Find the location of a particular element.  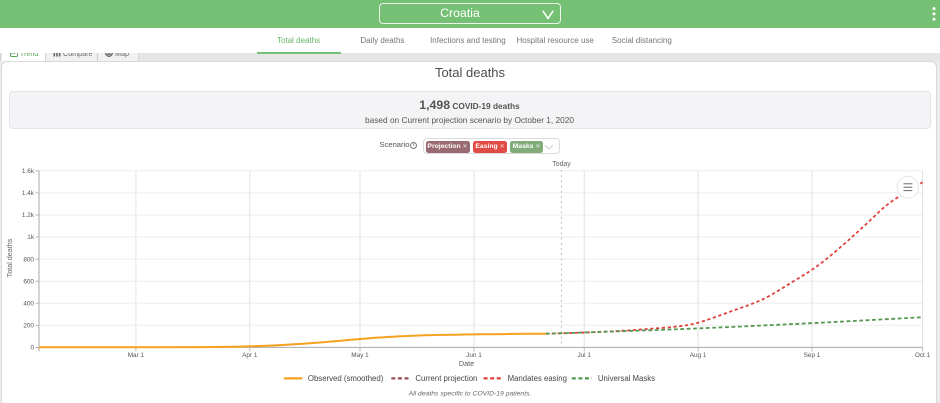

svg-text: 1.6k is located at coordinates (28, 171).